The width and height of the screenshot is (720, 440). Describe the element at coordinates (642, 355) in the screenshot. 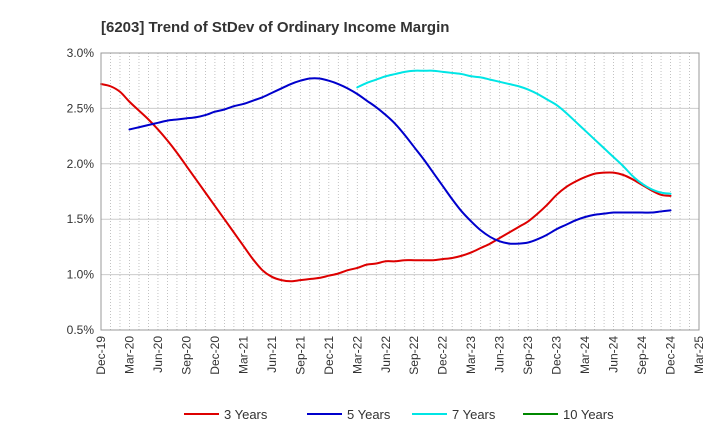

I see `x-tick-label: Sep-24` at that location.